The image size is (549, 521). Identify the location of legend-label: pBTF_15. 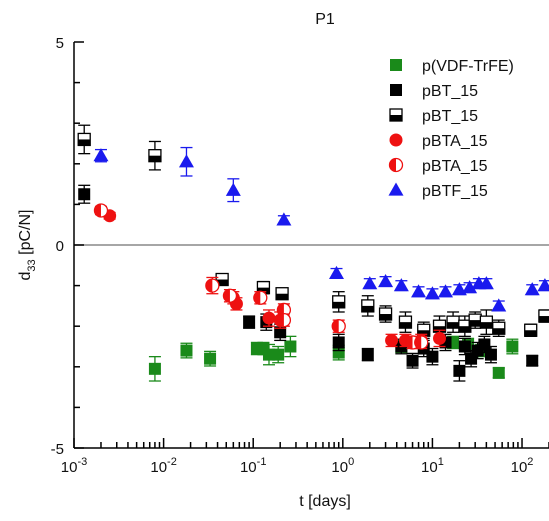
(455, 191).